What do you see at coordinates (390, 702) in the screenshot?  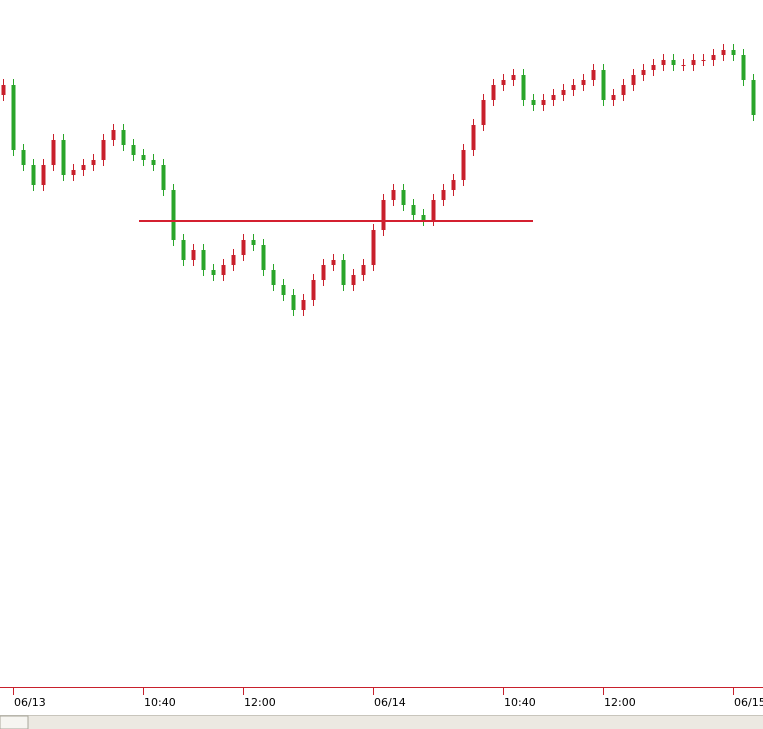 I see `x-tick-label: 06/14` at bounding box center [390, 702].